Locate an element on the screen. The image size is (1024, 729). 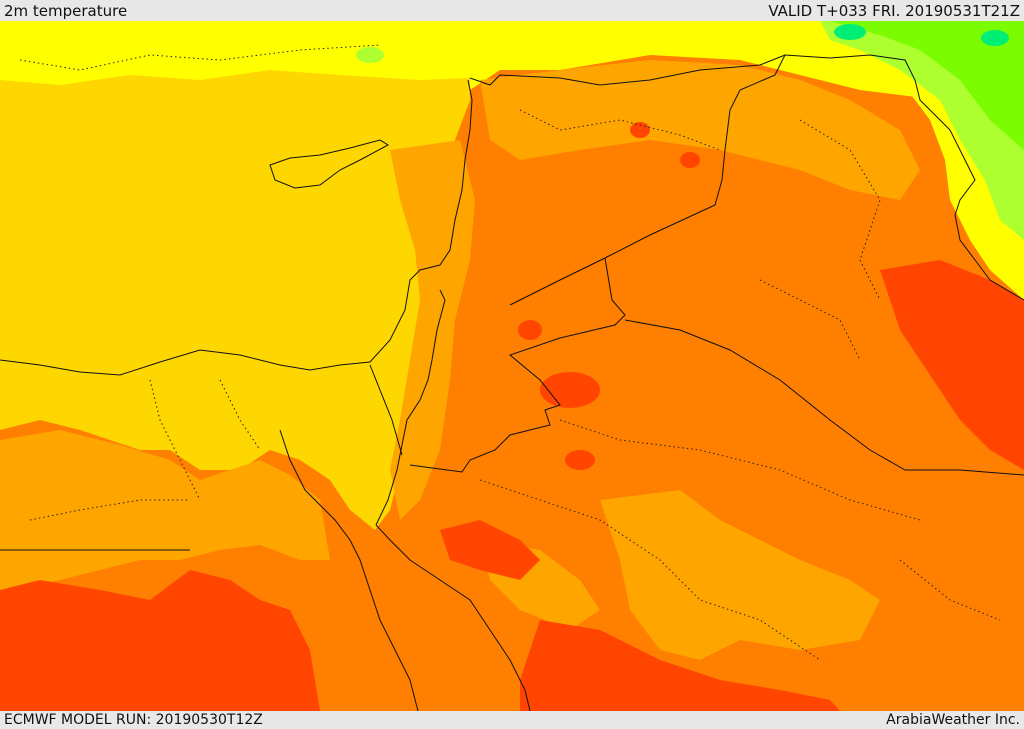
model-run: ECMWF MODEL RUN: 20190530T12Z is located at coordinates (133, 720).